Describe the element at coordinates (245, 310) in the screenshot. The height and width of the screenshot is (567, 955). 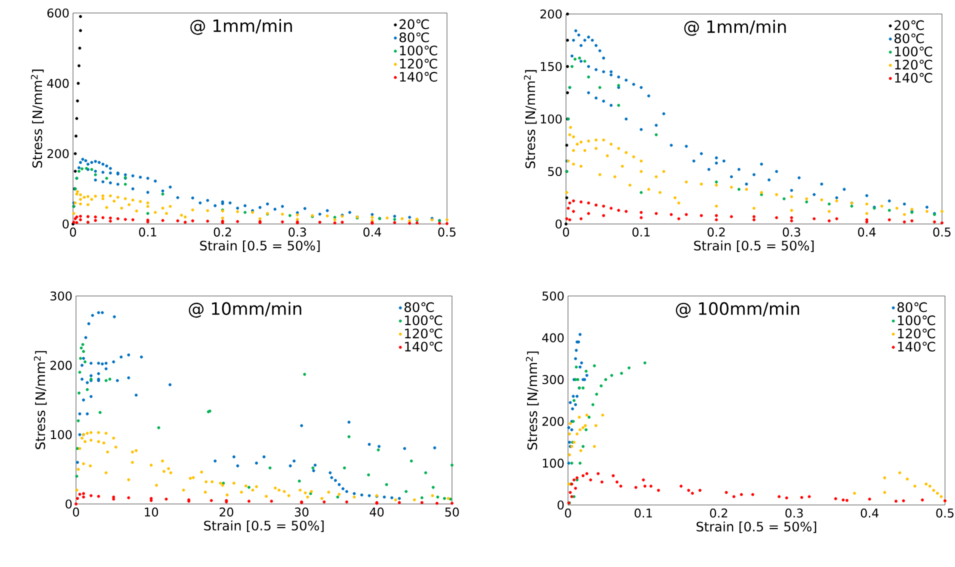
I see `chart-title: @ 10mm/min` at that location.